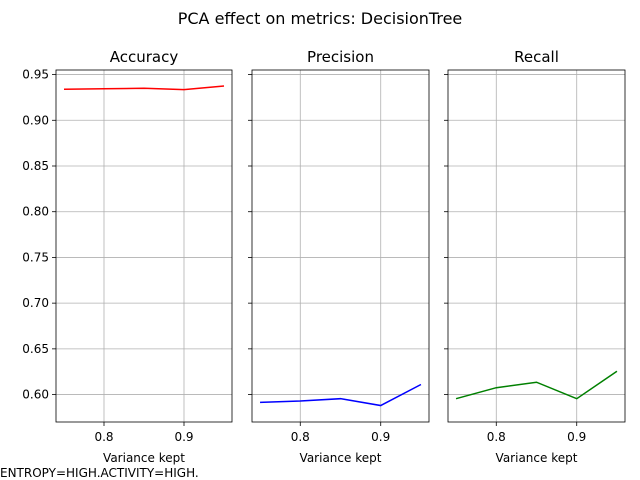 This screenshot has height=480, width=640. What do you see at coordinates (35, 303) in the screenshot?
I see `y-tick-label: 0.70` at bounding box center [35, 303].